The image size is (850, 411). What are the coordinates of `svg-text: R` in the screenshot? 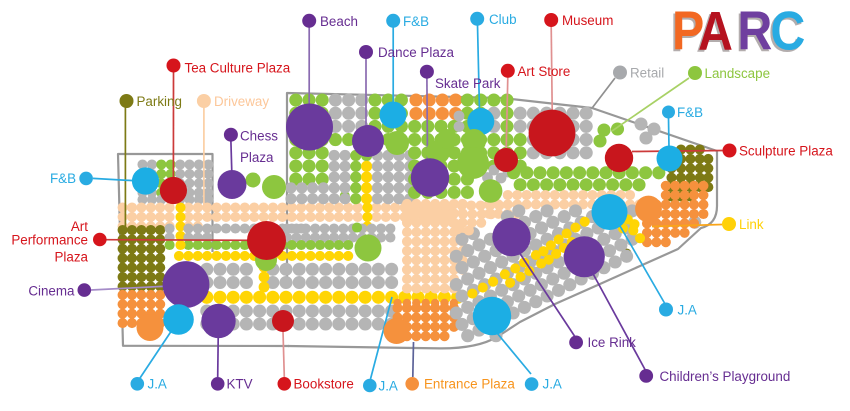 It's located at (754, 30).